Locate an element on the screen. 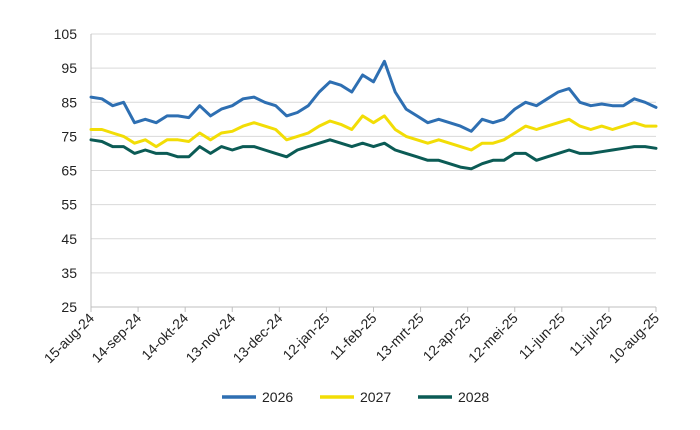 Image resolution: width=700 pixels, height=430 pixels. legend-label-2028: 2028 is located at coordinates (473, 397).